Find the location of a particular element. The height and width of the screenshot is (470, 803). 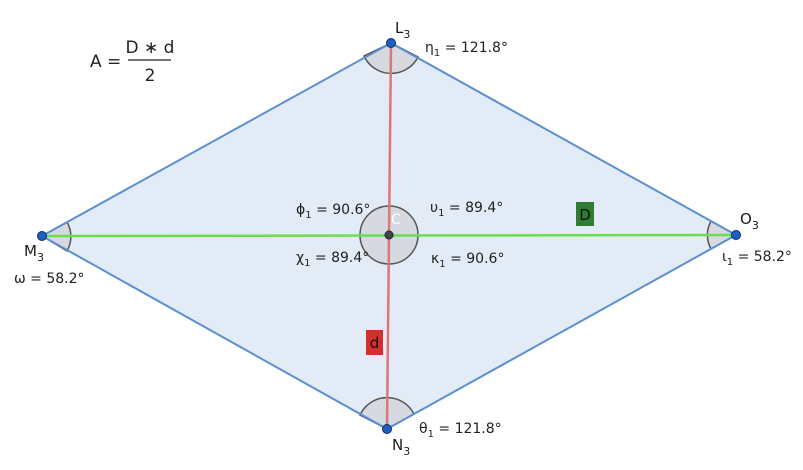

label-l3: L3 is located at coordinates (402, 30).